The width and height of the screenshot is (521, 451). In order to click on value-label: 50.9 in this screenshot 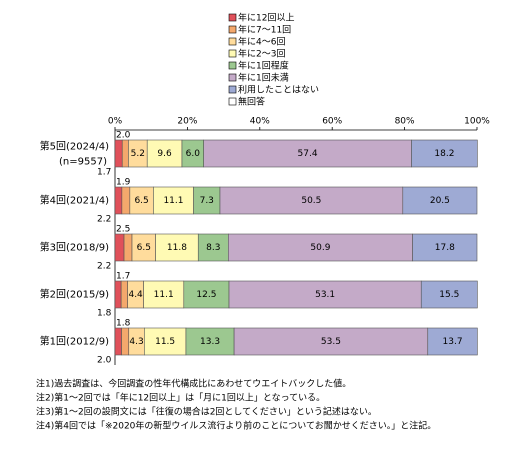, I will do `click(320, 248)`.